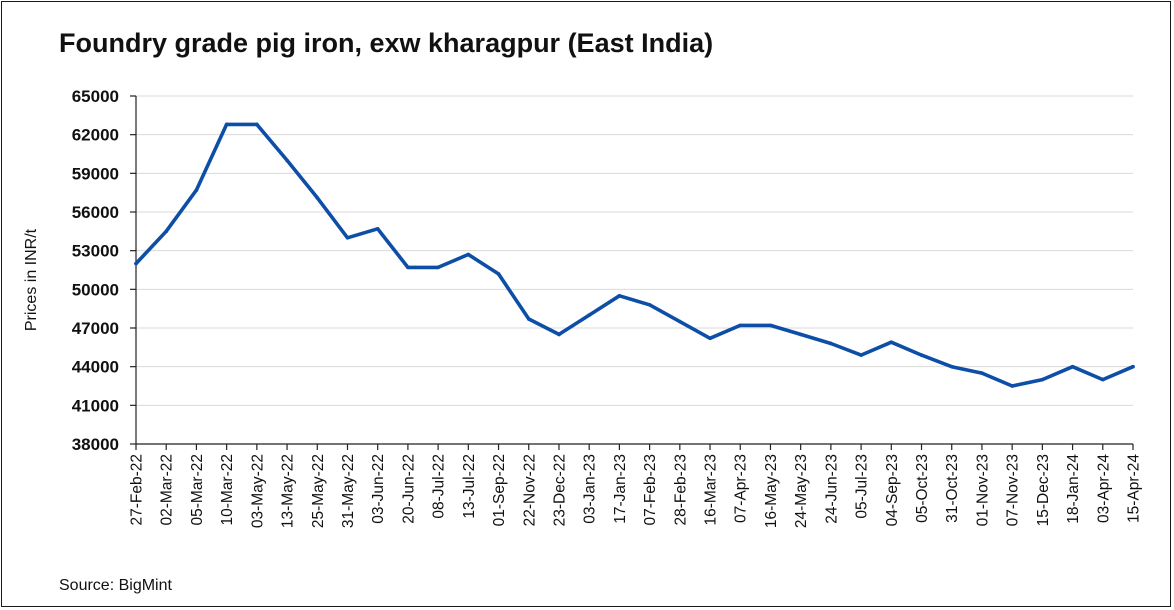 This screenshot has width=1174, height=610. Describe the element at coordinates (801, 491) in the screenshot. I see `x-tick-label: 24-May-23` at that location.